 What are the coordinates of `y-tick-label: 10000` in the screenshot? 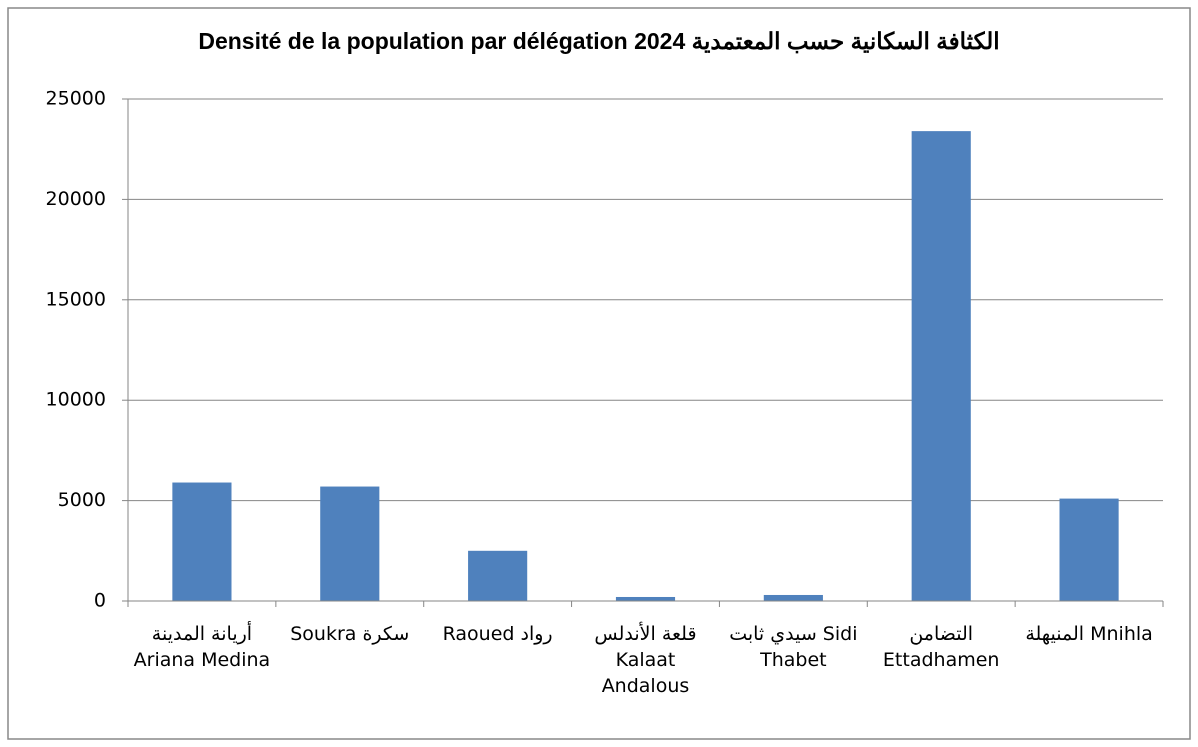 It's located at (76, 400).